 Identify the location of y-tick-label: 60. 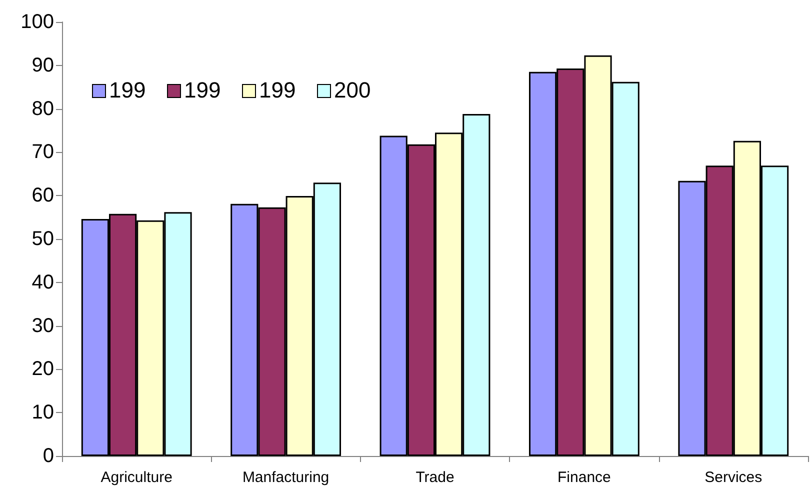
(43, 195).